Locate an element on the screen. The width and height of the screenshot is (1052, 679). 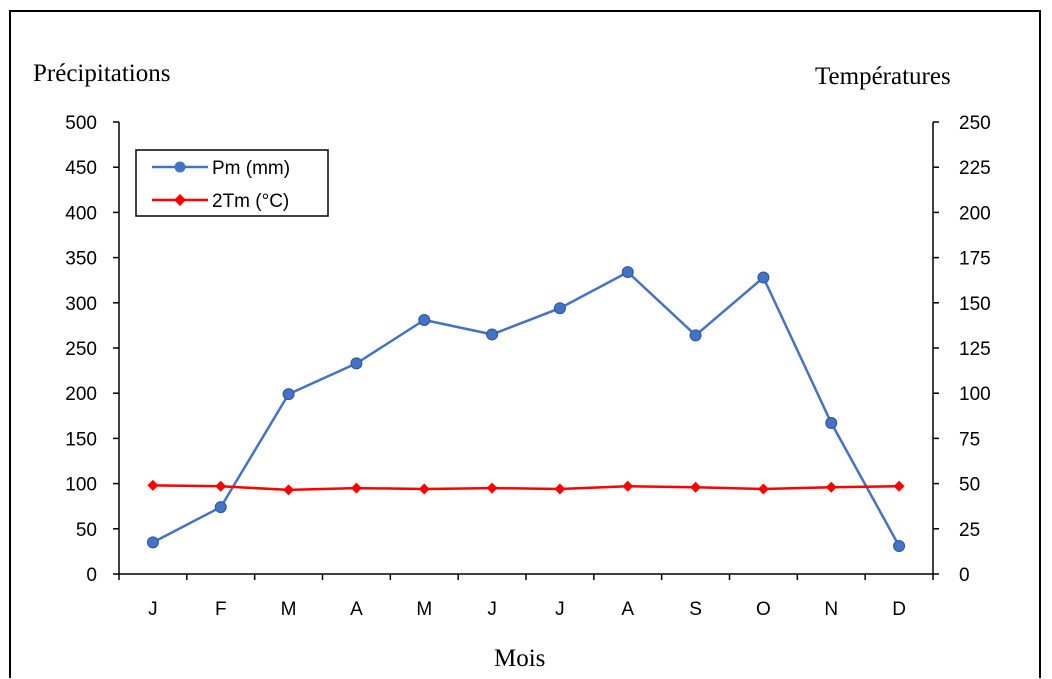
right-axis-title: Températures is located at coordinates (883, 76).